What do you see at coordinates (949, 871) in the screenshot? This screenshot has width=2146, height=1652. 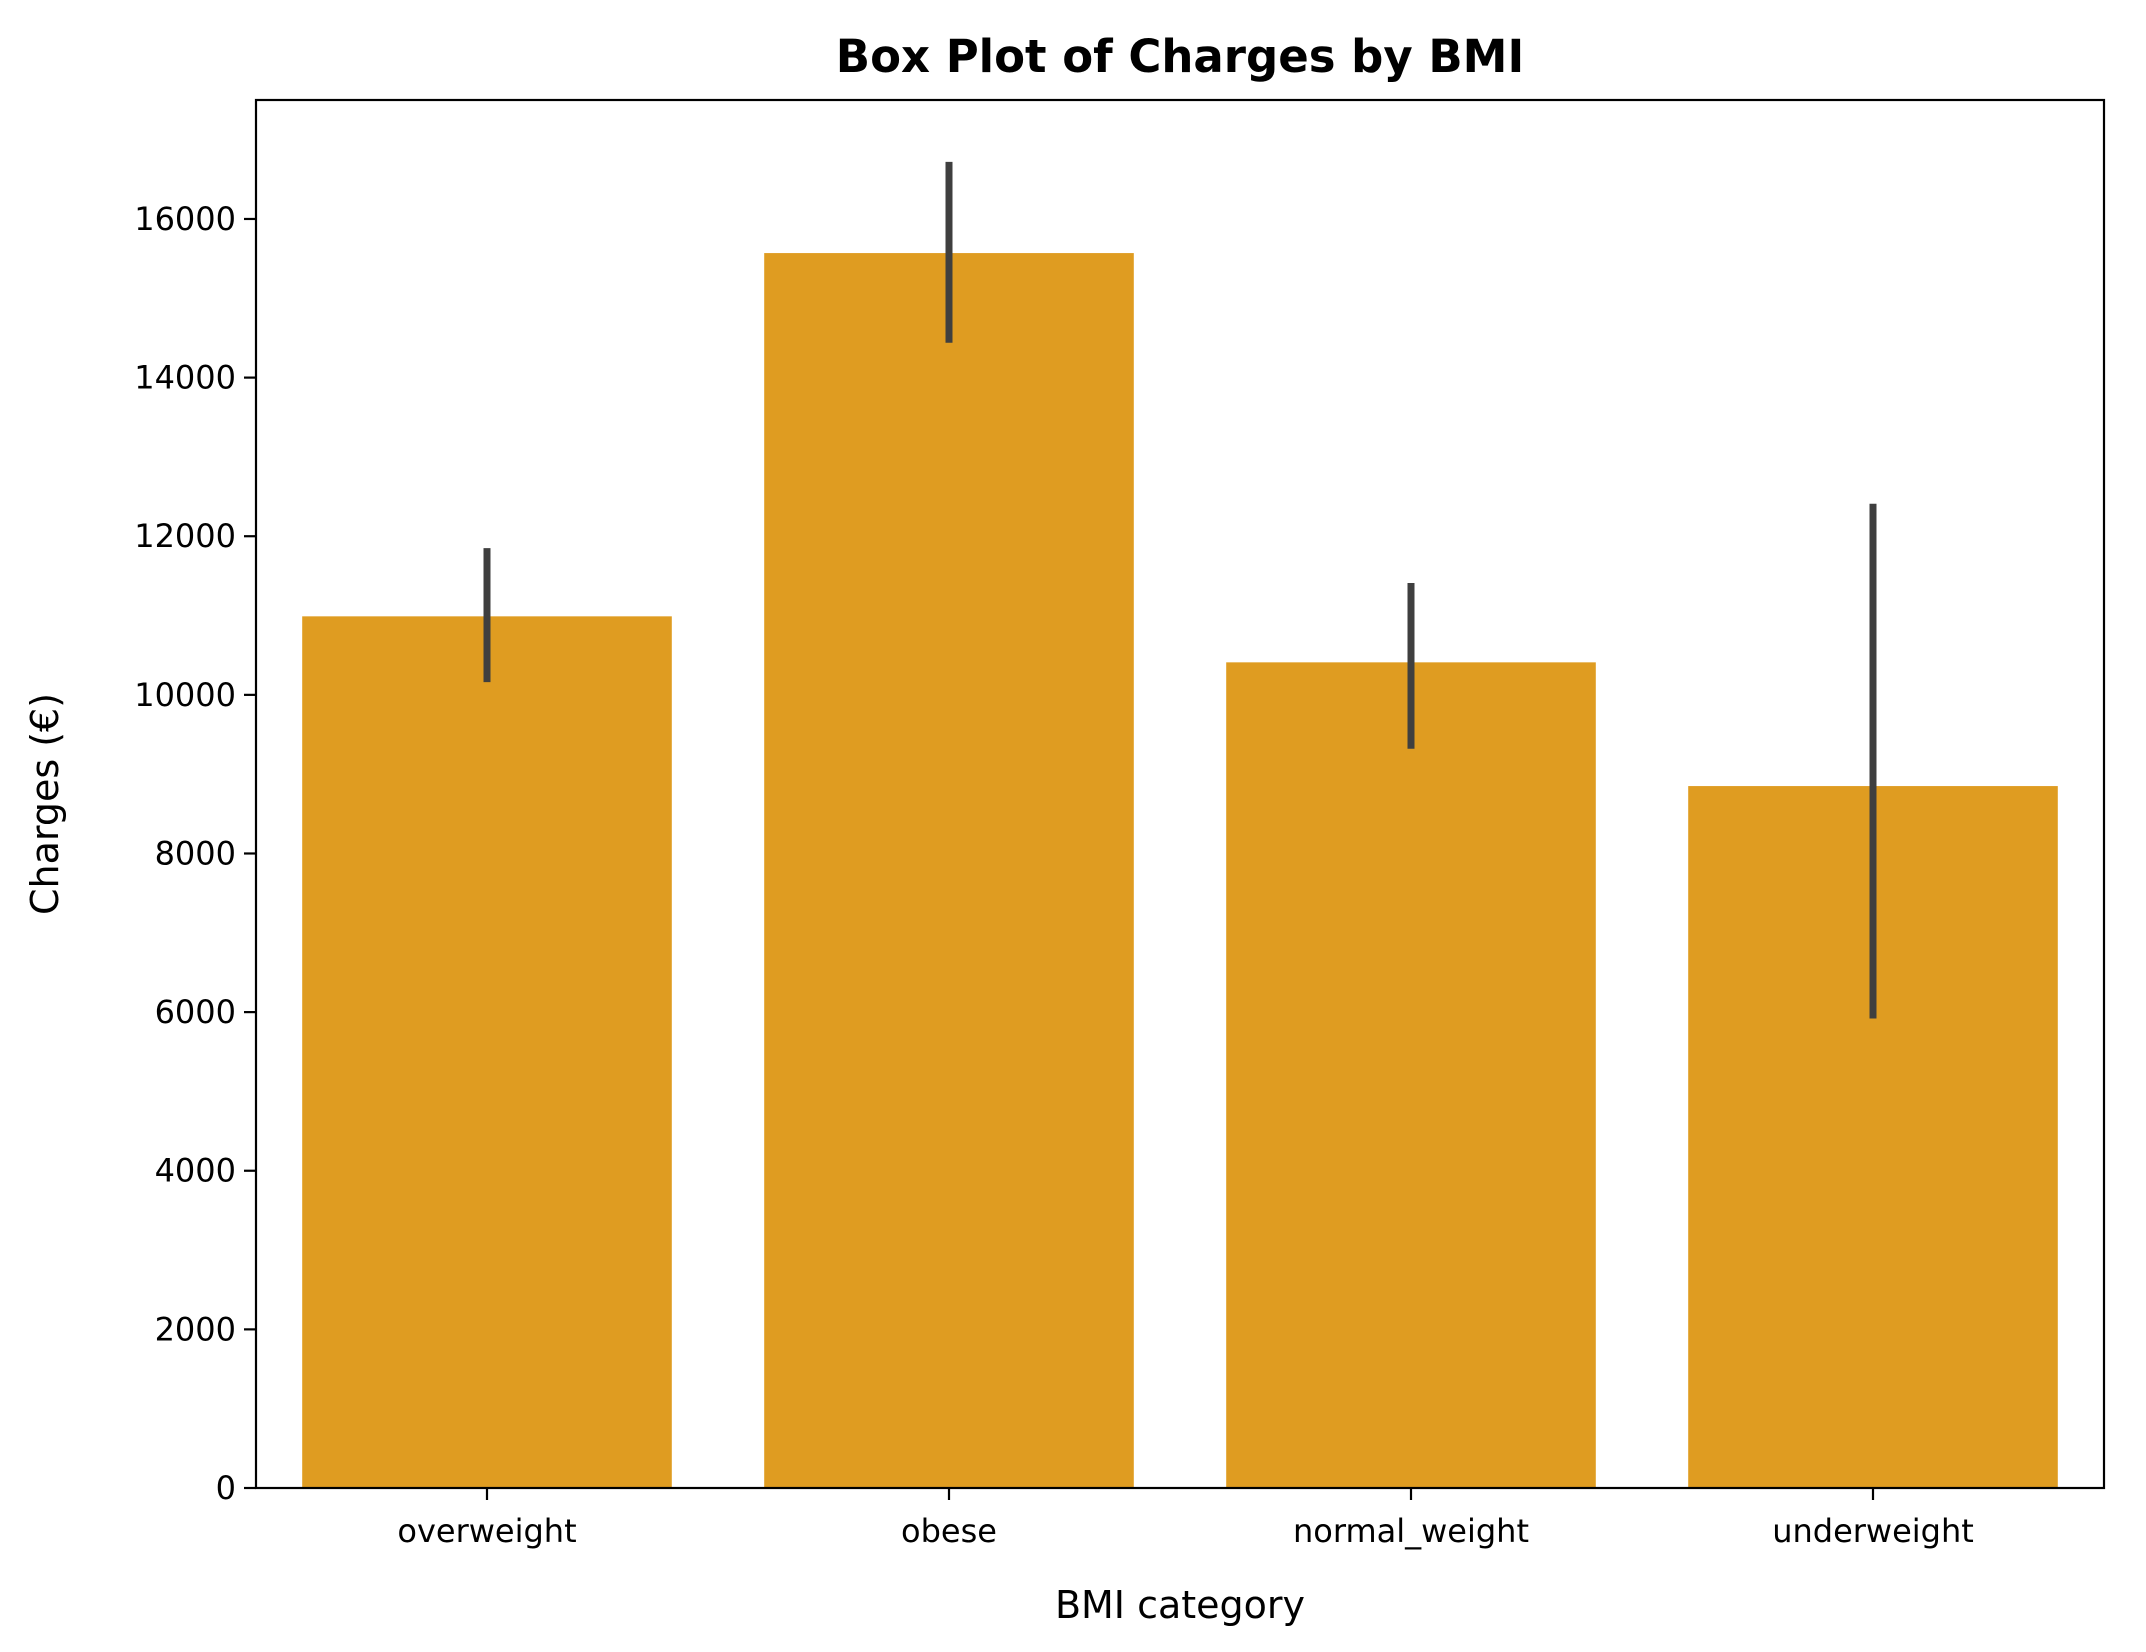 I see `bar-obese` at bounding box center [949, 871].